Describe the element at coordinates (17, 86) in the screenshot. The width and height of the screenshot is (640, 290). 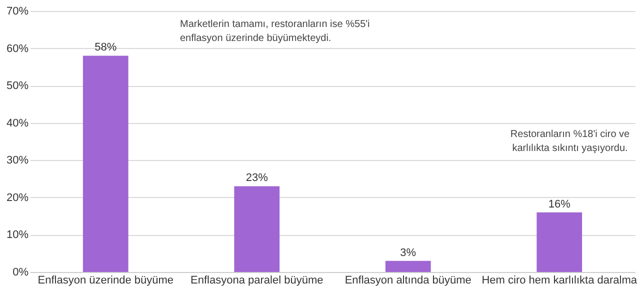
I see `y-tick-label: 50%` at that location.